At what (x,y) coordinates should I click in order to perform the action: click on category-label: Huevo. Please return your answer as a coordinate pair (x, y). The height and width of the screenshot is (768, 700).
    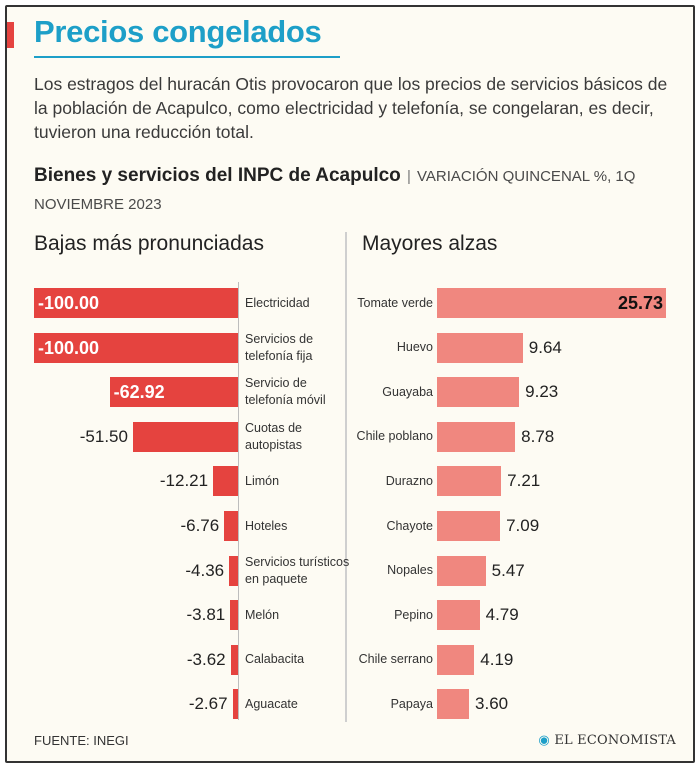
    Looking at the image, I should click on (378, 347).